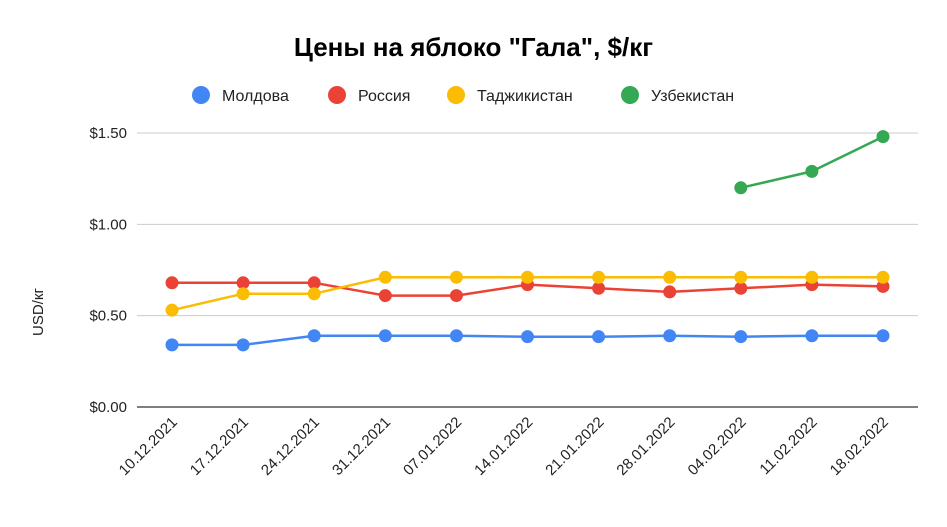 The width and height of the screenshot is (947, 527). What do you see at coordinates (255, 96) in the screenshot?
I see `legend-label: Молдова` at bounding box center [255, 96].